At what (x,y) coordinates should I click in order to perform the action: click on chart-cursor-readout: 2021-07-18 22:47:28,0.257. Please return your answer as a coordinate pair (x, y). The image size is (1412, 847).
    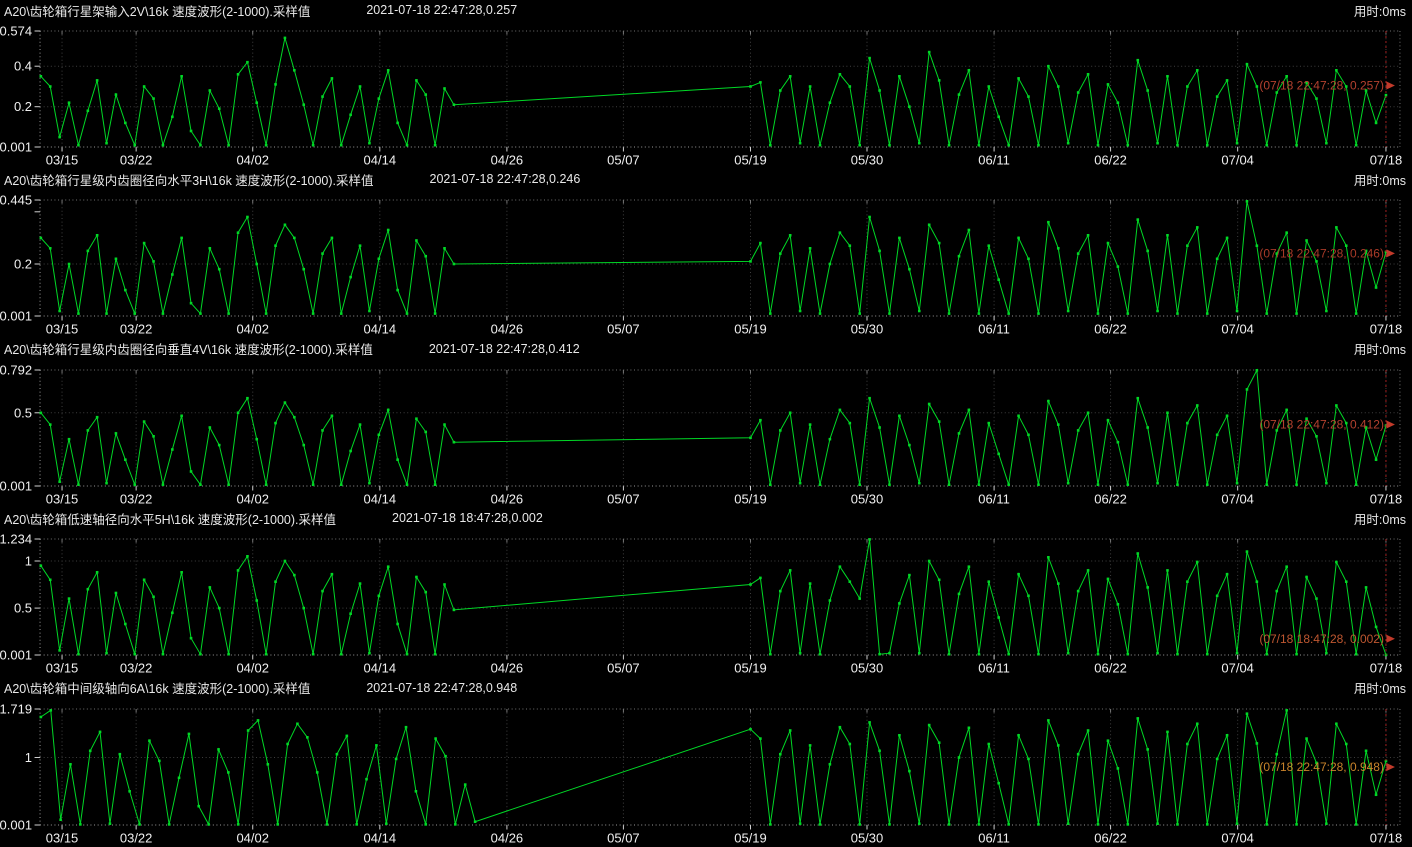
    Looking at the image, I should click on (442, 10).